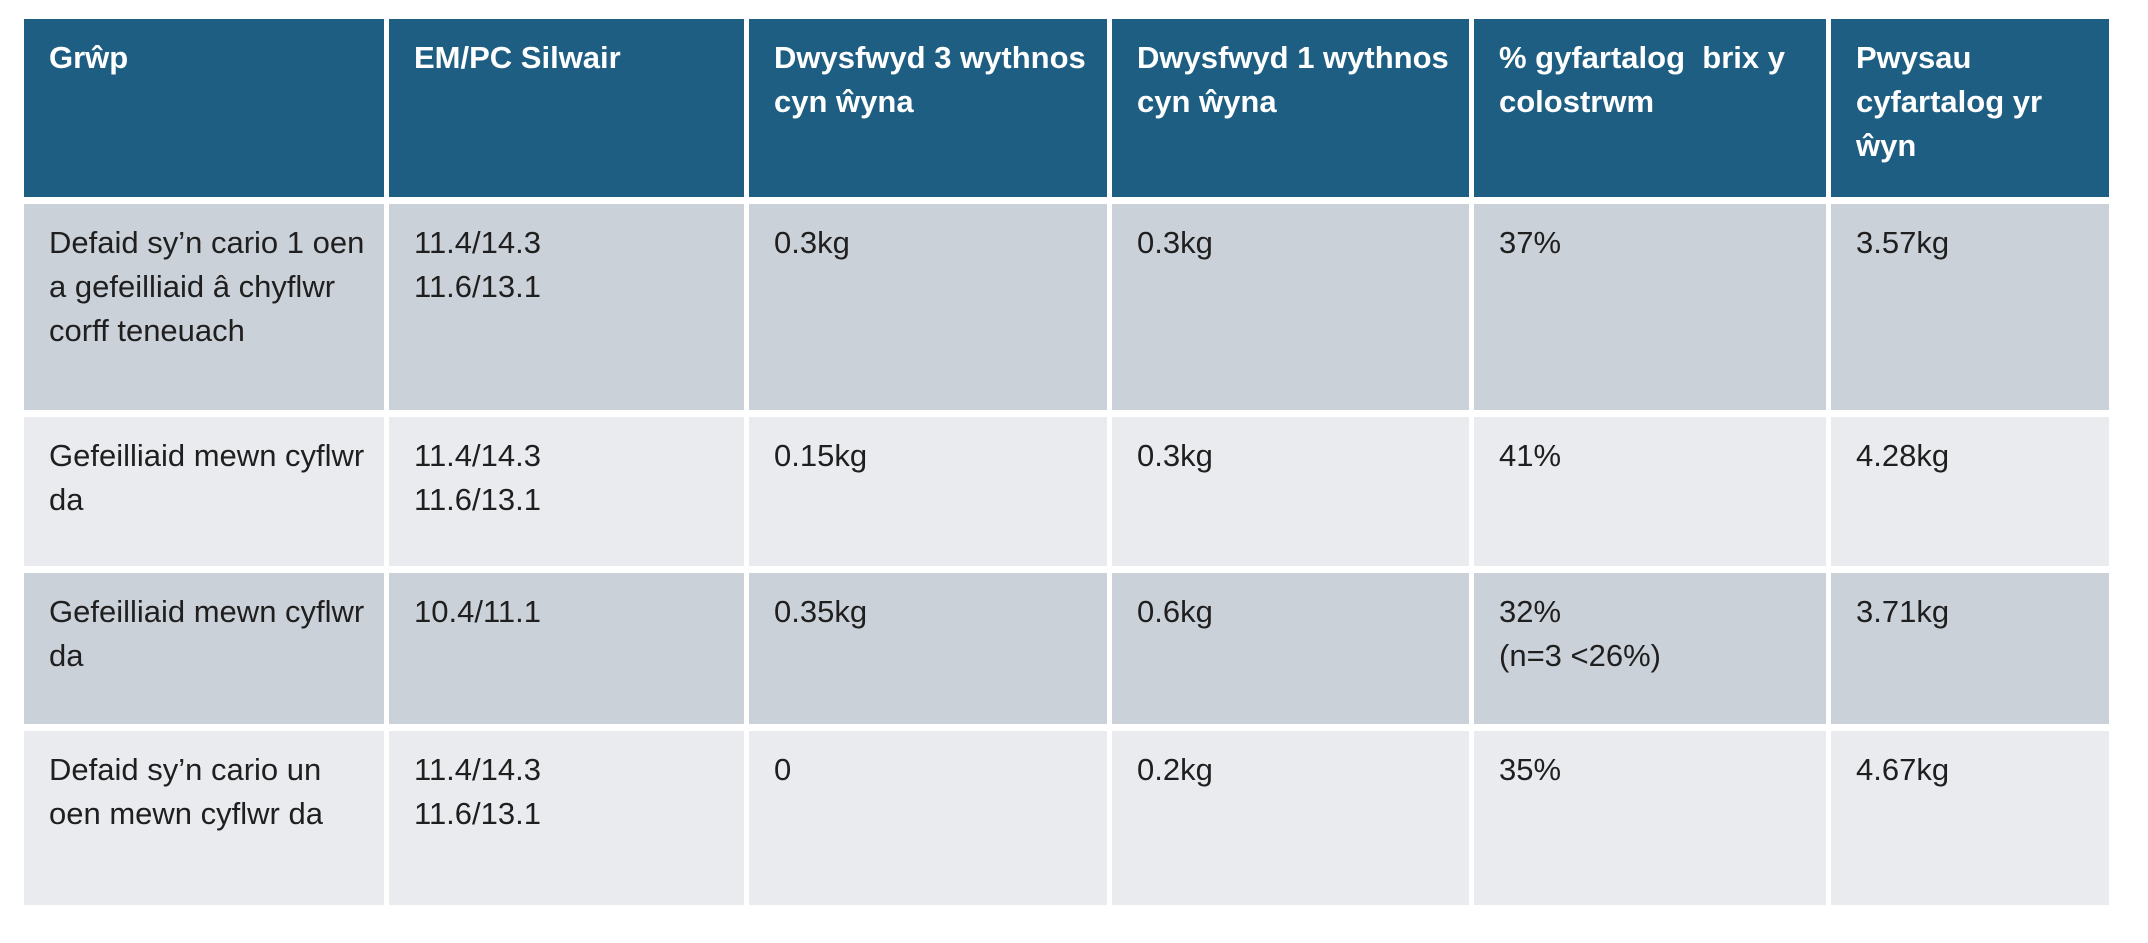  What do you see at coordinates (928, 491) in the screenshot?
I see `cell-concentrate-3-weeks: 0.15kg` at bounding box center [928, 491].